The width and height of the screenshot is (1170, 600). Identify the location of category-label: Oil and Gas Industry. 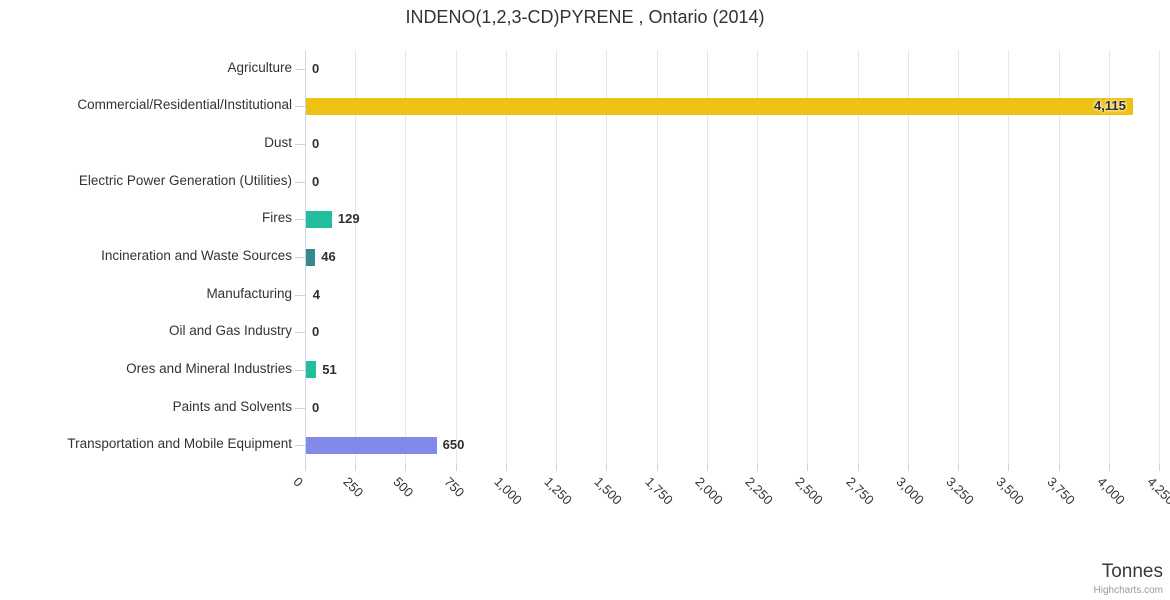
(230, 331).